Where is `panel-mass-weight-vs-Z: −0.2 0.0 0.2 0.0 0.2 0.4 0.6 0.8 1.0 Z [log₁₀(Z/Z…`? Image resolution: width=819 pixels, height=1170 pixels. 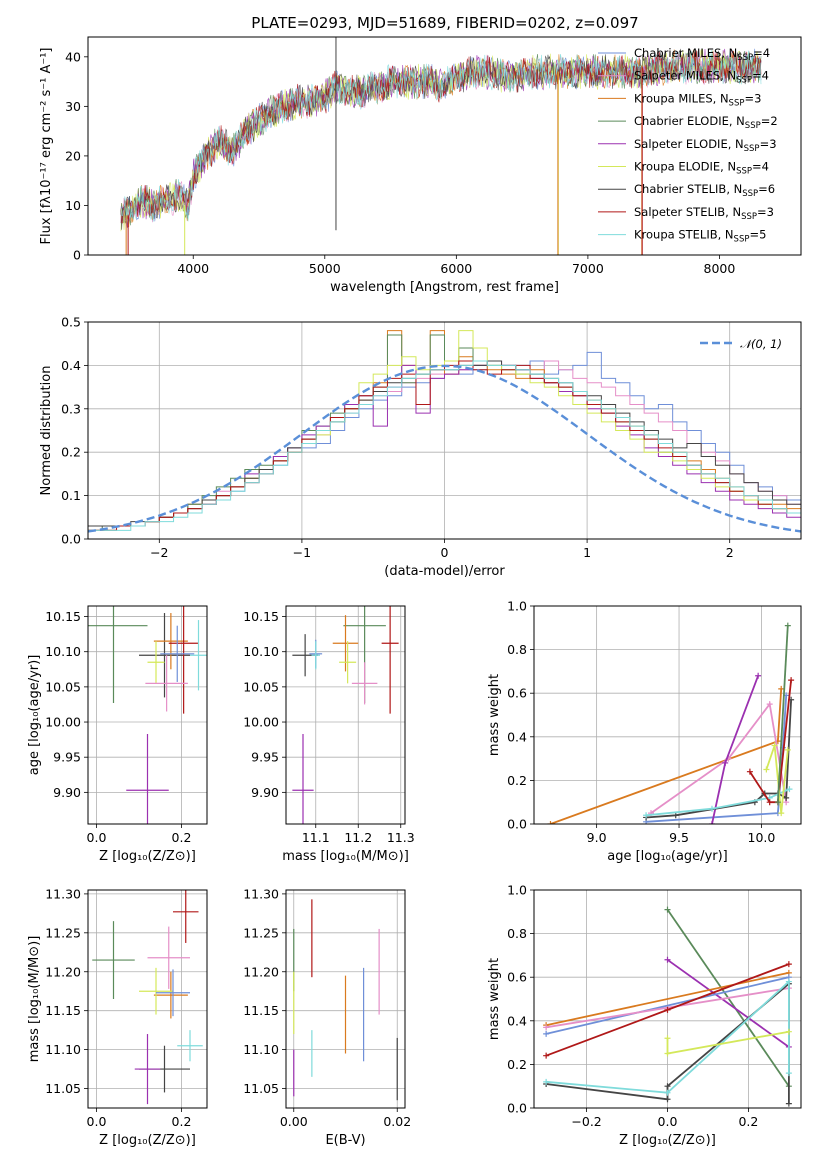
panel-mass-weight-vs-Z: −0.2 0.0 0.2 0.0 0.2 0.4 0.6 0.8 1.0 Z [log₁₀(Z/Z… is located at coordinates (644, 1015).